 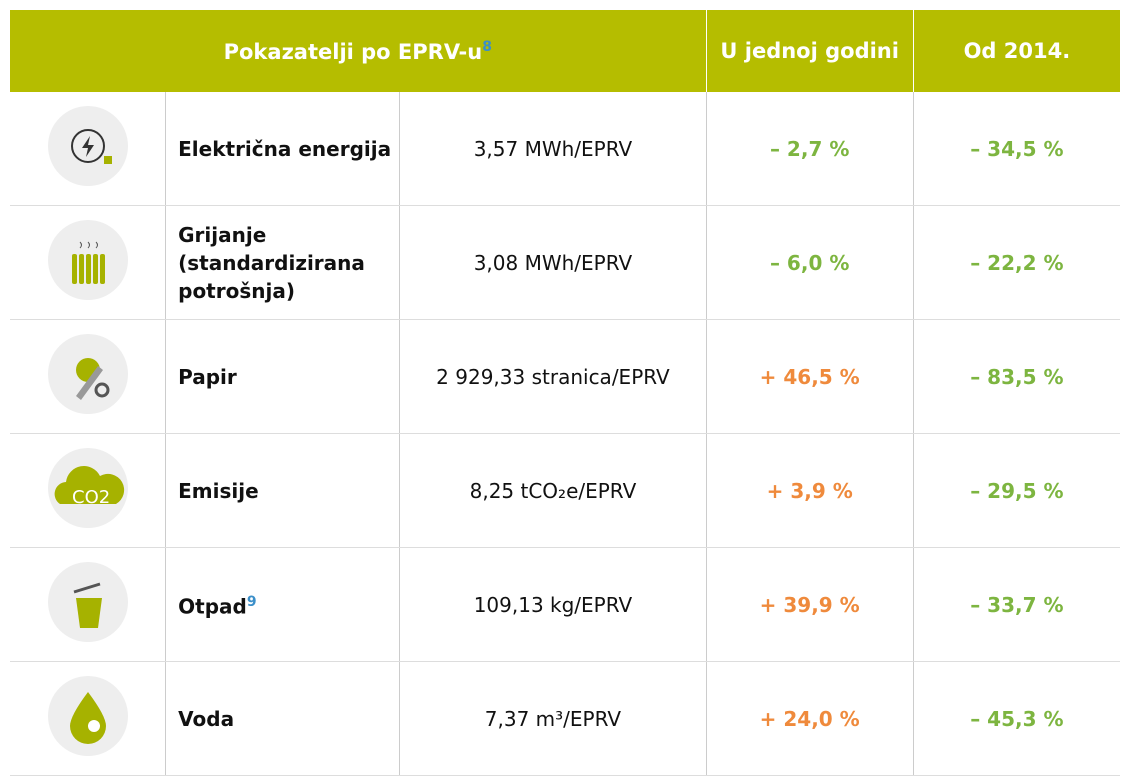 What do you see at coordinates (553, 262) in the screenshot?
I see `value: 3,08 MWh/EPRV` at bounding box center [553, 262].